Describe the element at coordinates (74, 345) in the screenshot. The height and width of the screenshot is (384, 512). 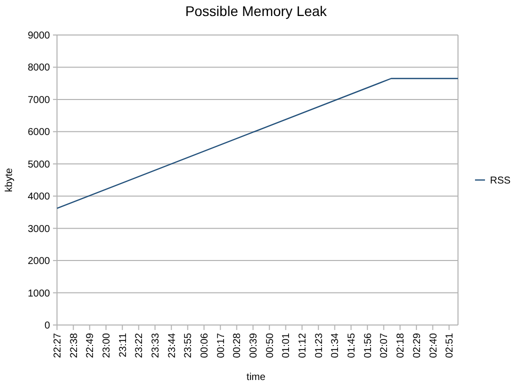
I see `x-tick-label: 22:38` at that location.